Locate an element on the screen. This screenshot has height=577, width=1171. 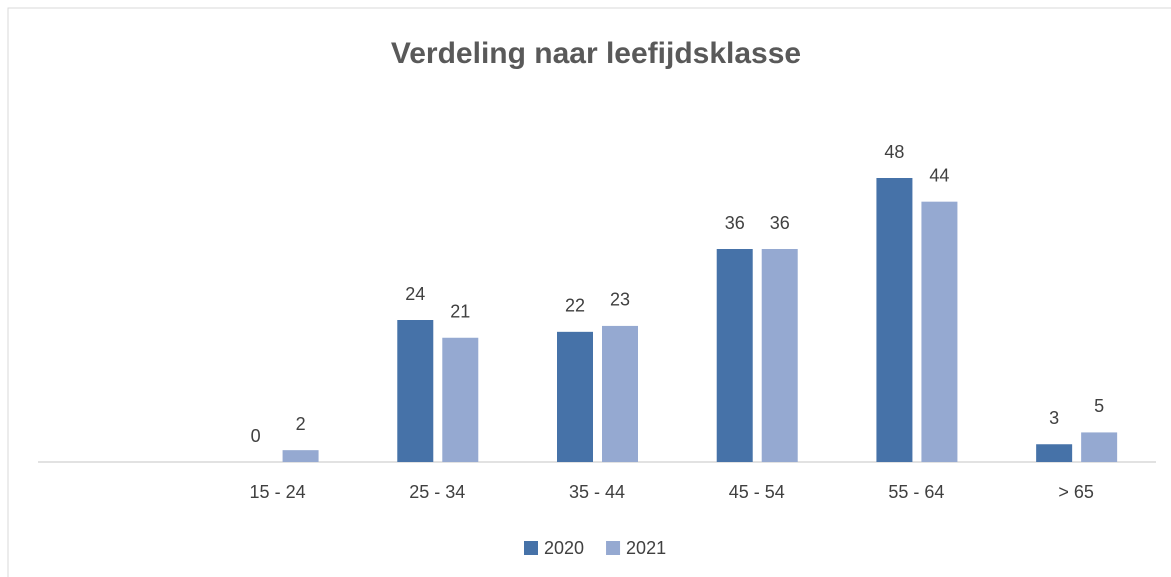
data-label: 2 is located at coordinates (301, 424).